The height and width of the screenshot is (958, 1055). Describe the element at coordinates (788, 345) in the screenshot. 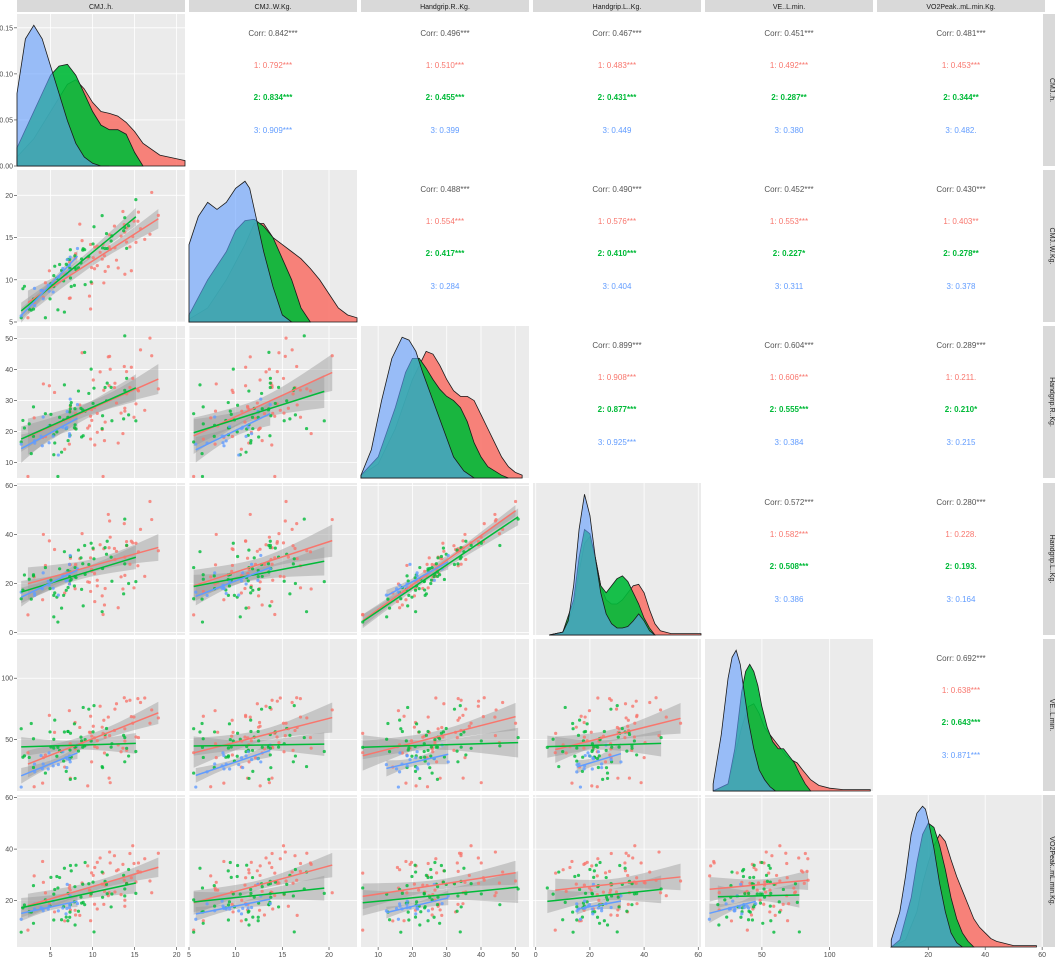

I see `overall-corr-text: Corr: 0.604***` at that location.